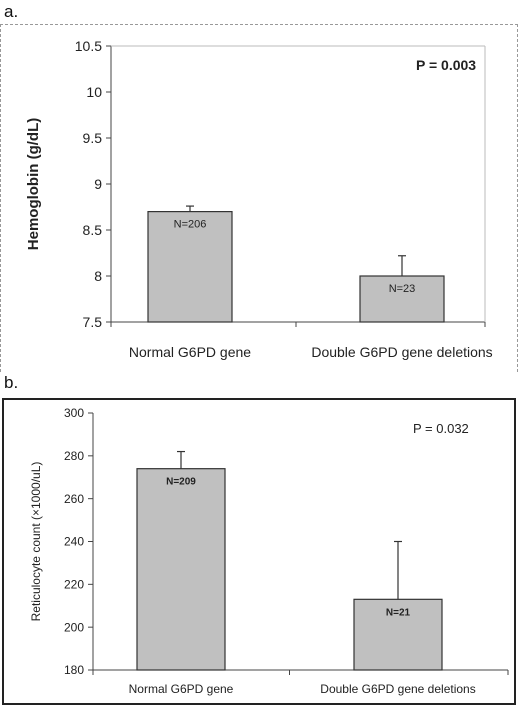 Image resolution: width=520 pixels, height=707 pixels. What do you see at coordinates (74, 542) in the screenshot?
I see `y-tick-label: 240` at bounding box center [74, 542].